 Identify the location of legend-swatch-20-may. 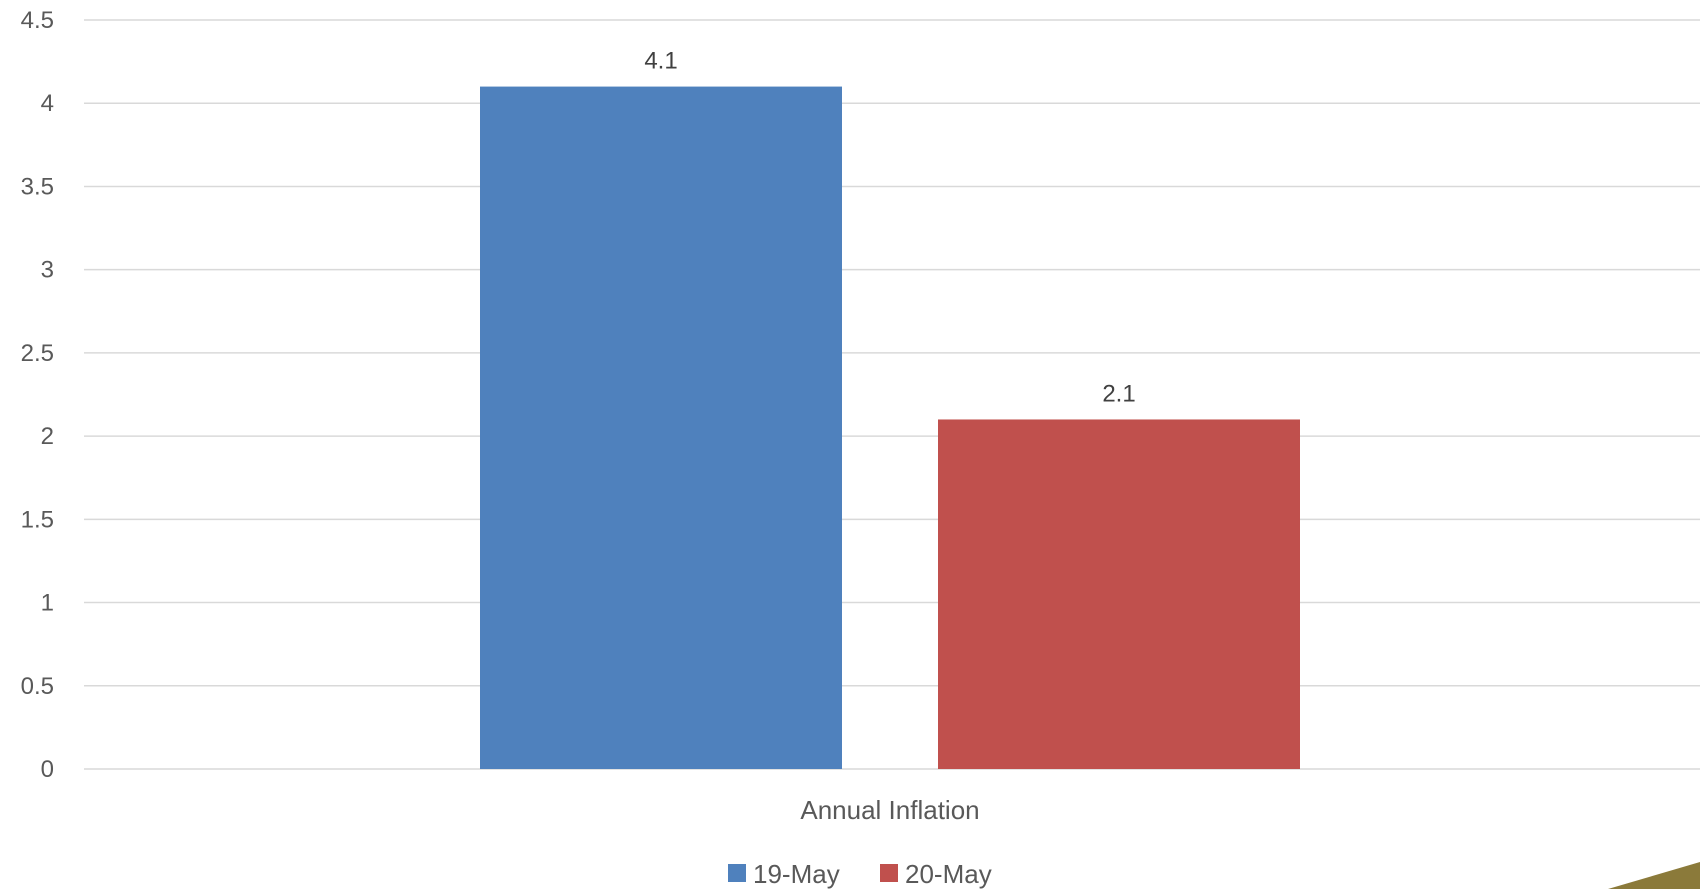
(889, 873).